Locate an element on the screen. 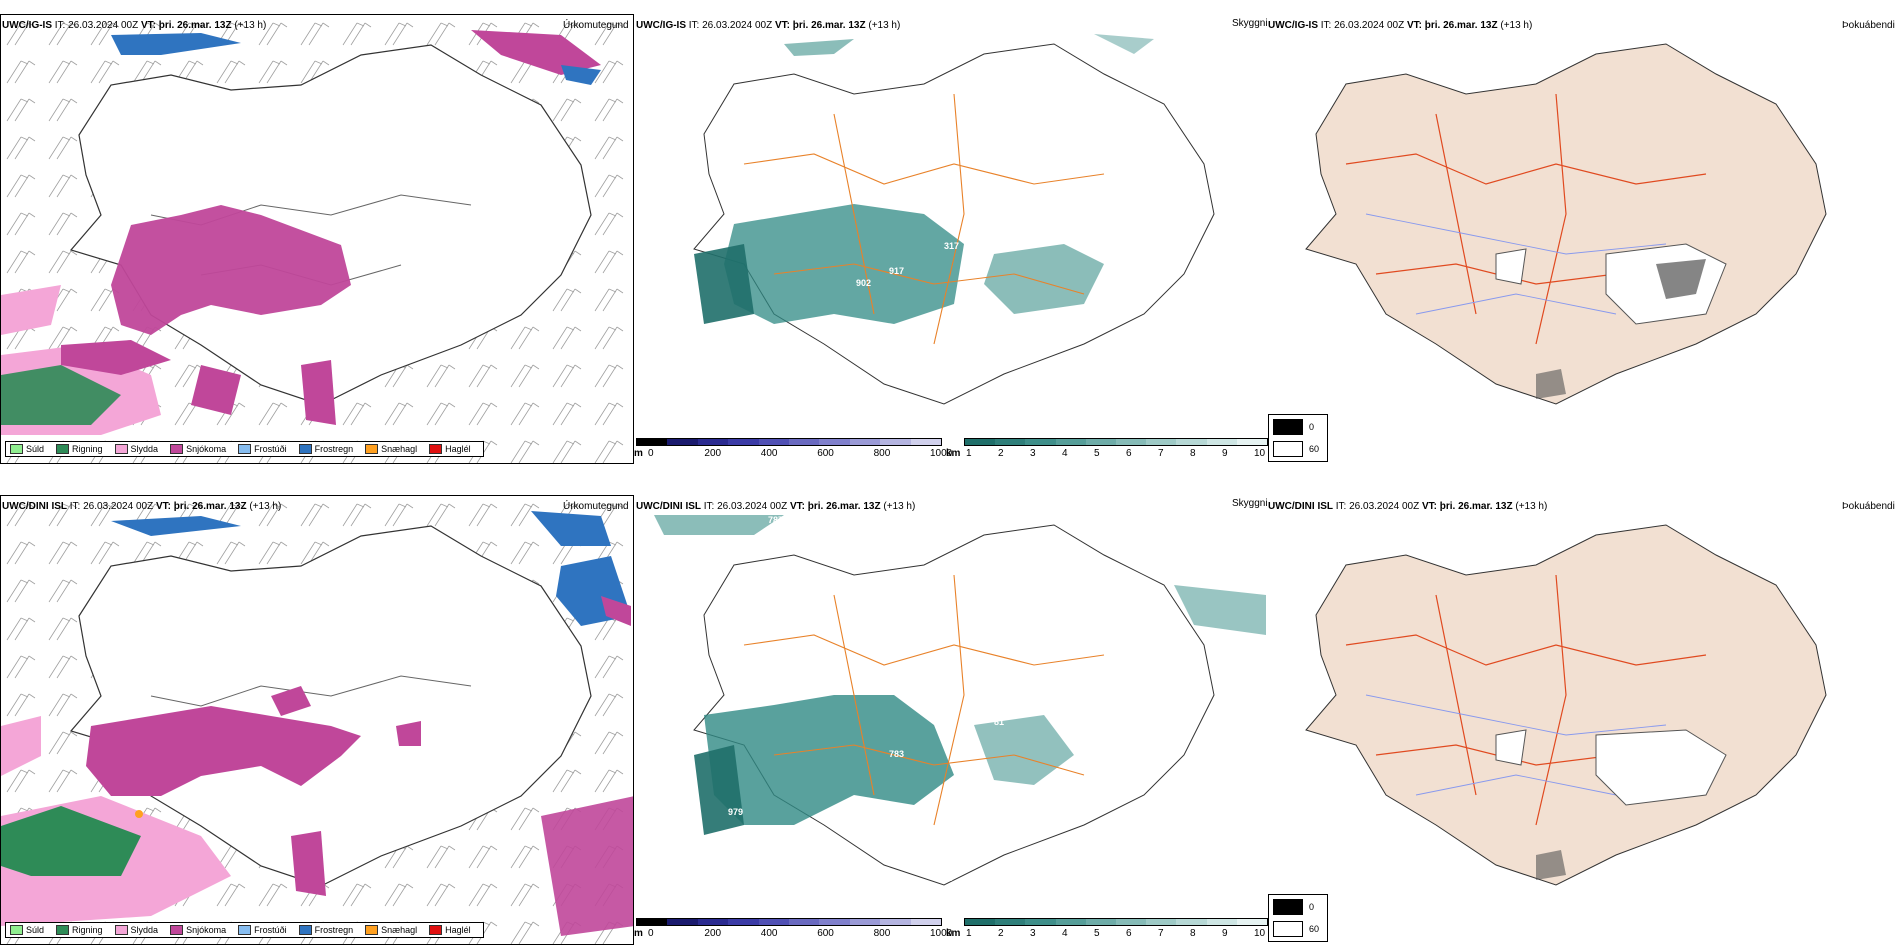  scale-tick-label: 800 is located at coordinates (882, 453).